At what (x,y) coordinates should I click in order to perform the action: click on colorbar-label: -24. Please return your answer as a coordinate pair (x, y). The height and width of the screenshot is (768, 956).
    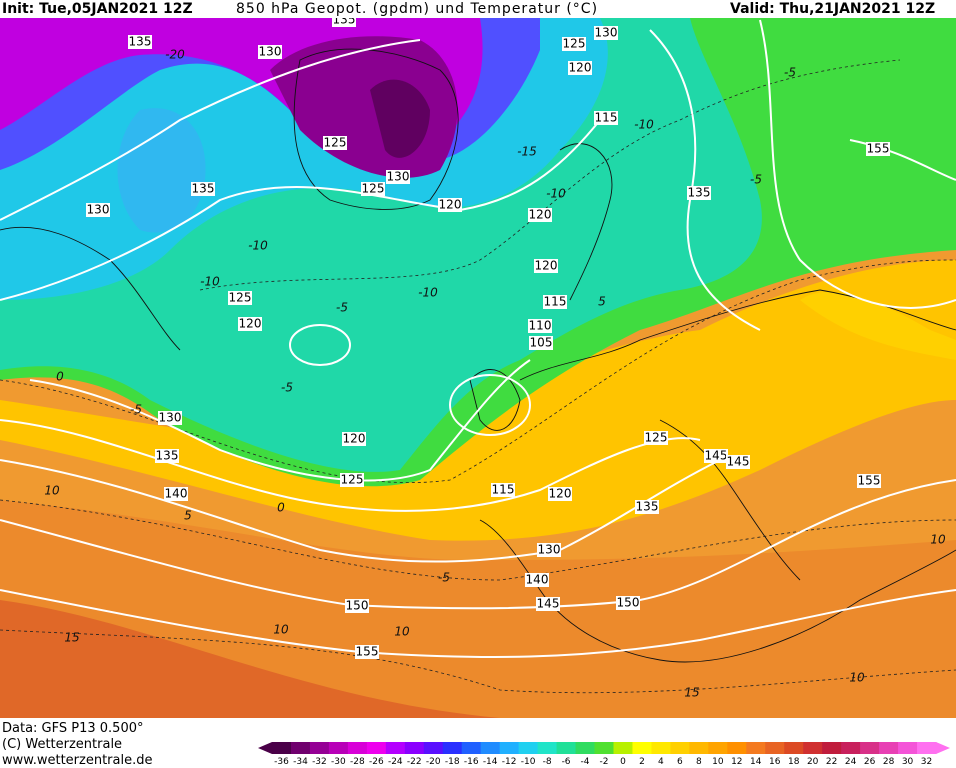
    Looking at the image, I should click on (395, 762).